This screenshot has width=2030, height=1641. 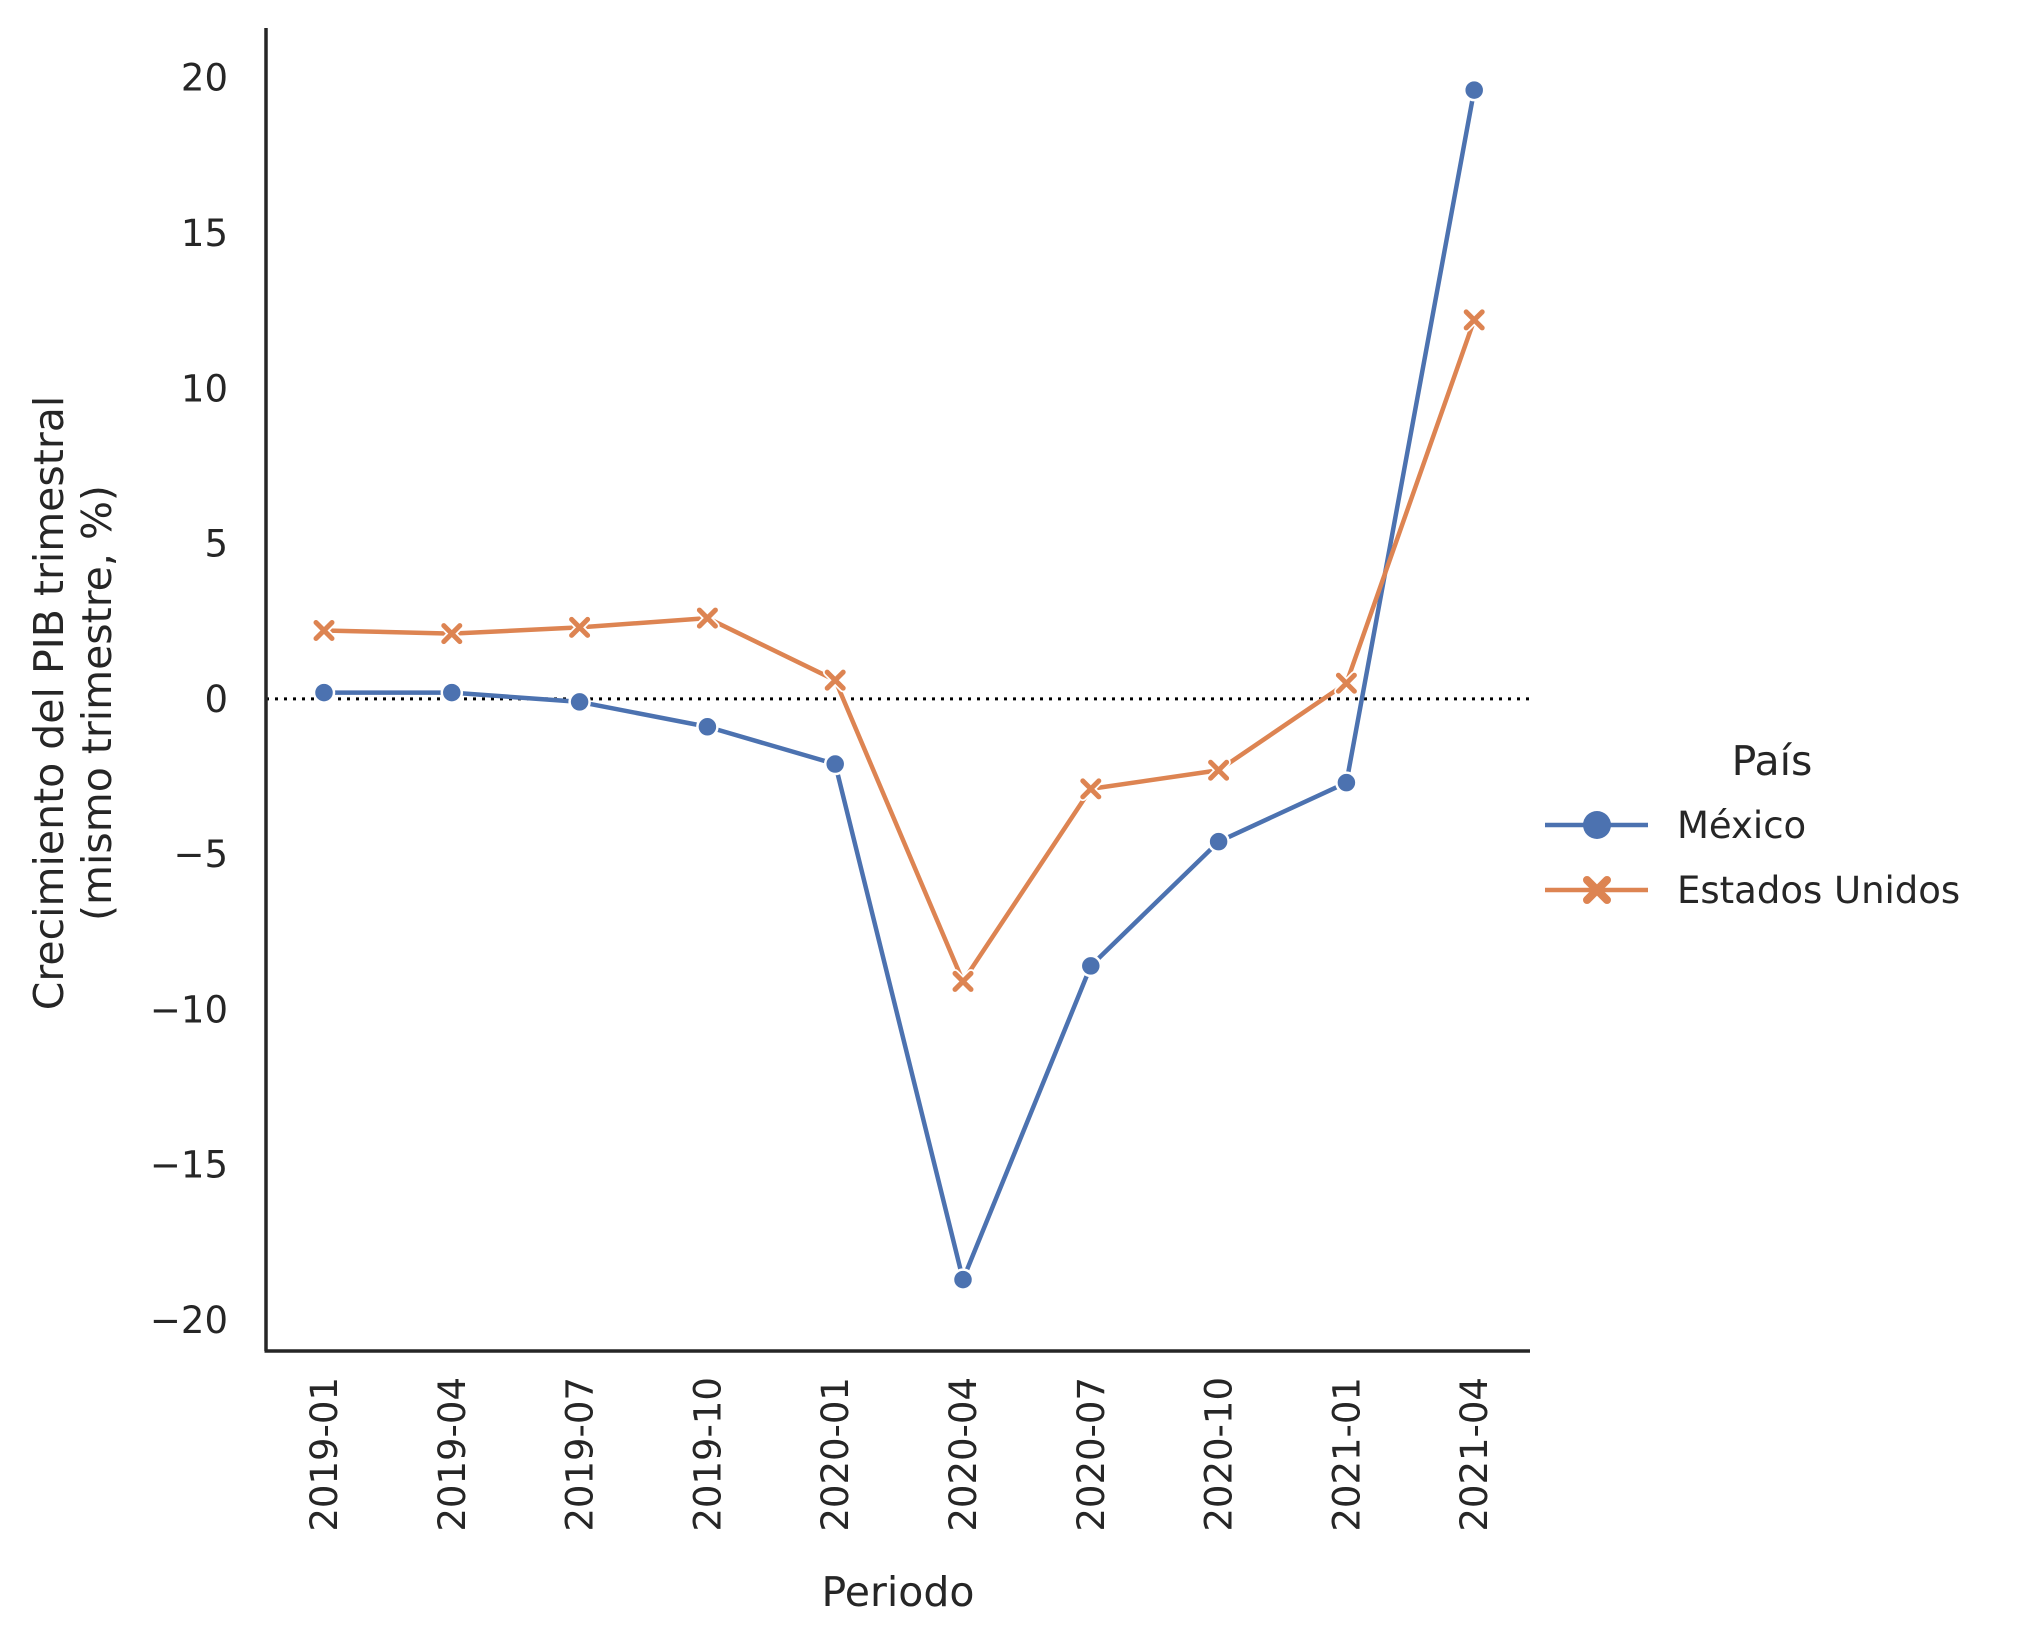 I want to click on x-tick-label: 2021-01, so click(x=1346, y=1454).